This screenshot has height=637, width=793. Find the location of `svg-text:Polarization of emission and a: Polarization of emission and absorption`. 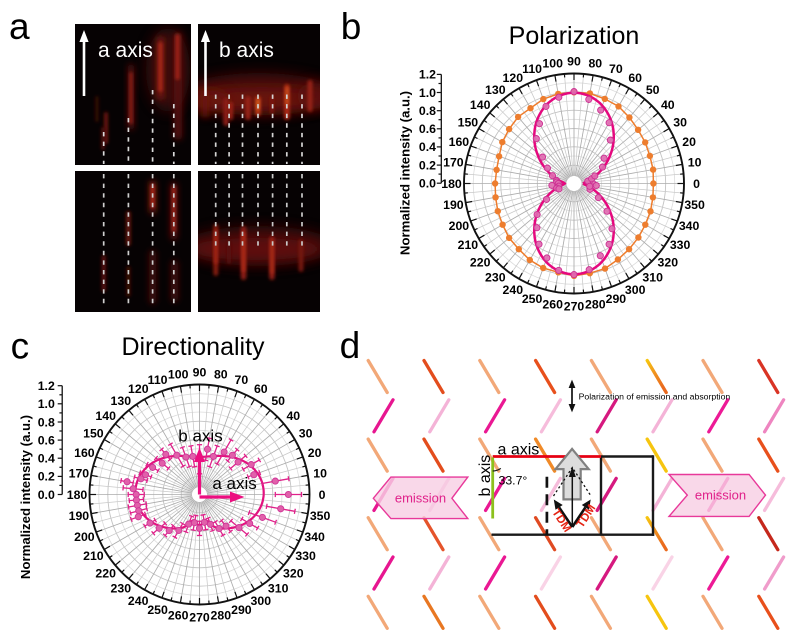

svg-text:Polarization of emission and a: Polarization of emission and absorption is located at coordinates (655, 397).